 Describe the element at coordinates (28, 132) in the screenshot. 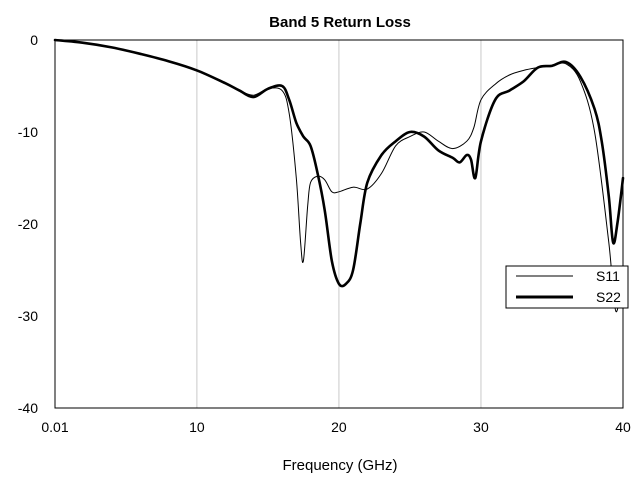

I see `y-tick-label: -10` at that location.